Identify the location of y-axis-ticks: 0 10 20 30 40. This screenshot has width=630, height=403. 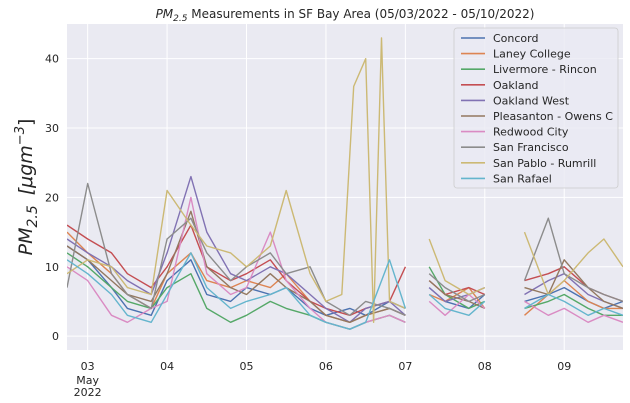
(52, 198).